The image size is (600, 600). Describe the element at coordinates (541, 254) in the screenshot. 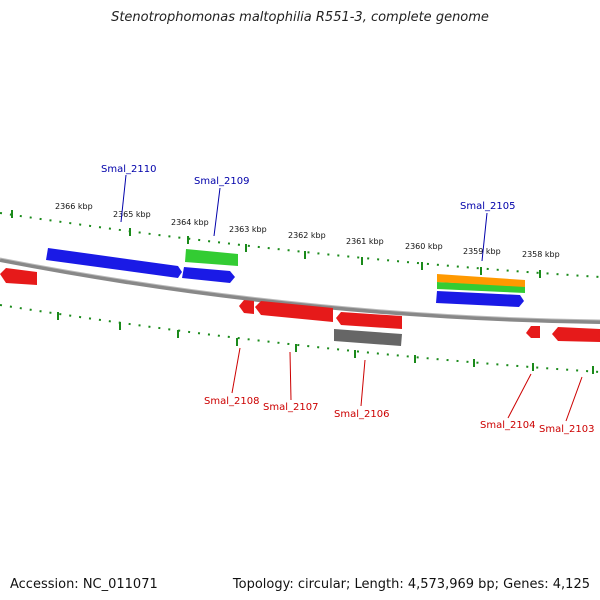

I see `scale-label: 2358 kbp` at that location.